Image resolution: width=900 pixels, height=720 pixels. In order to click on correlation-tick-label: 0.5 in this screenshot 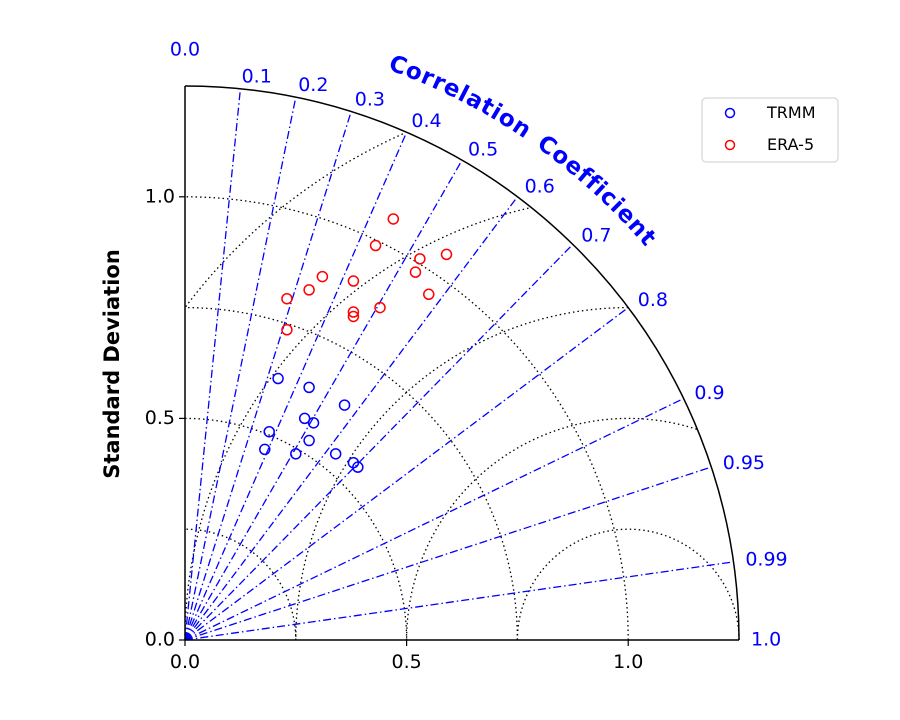, I will do `click(483, 149)`.